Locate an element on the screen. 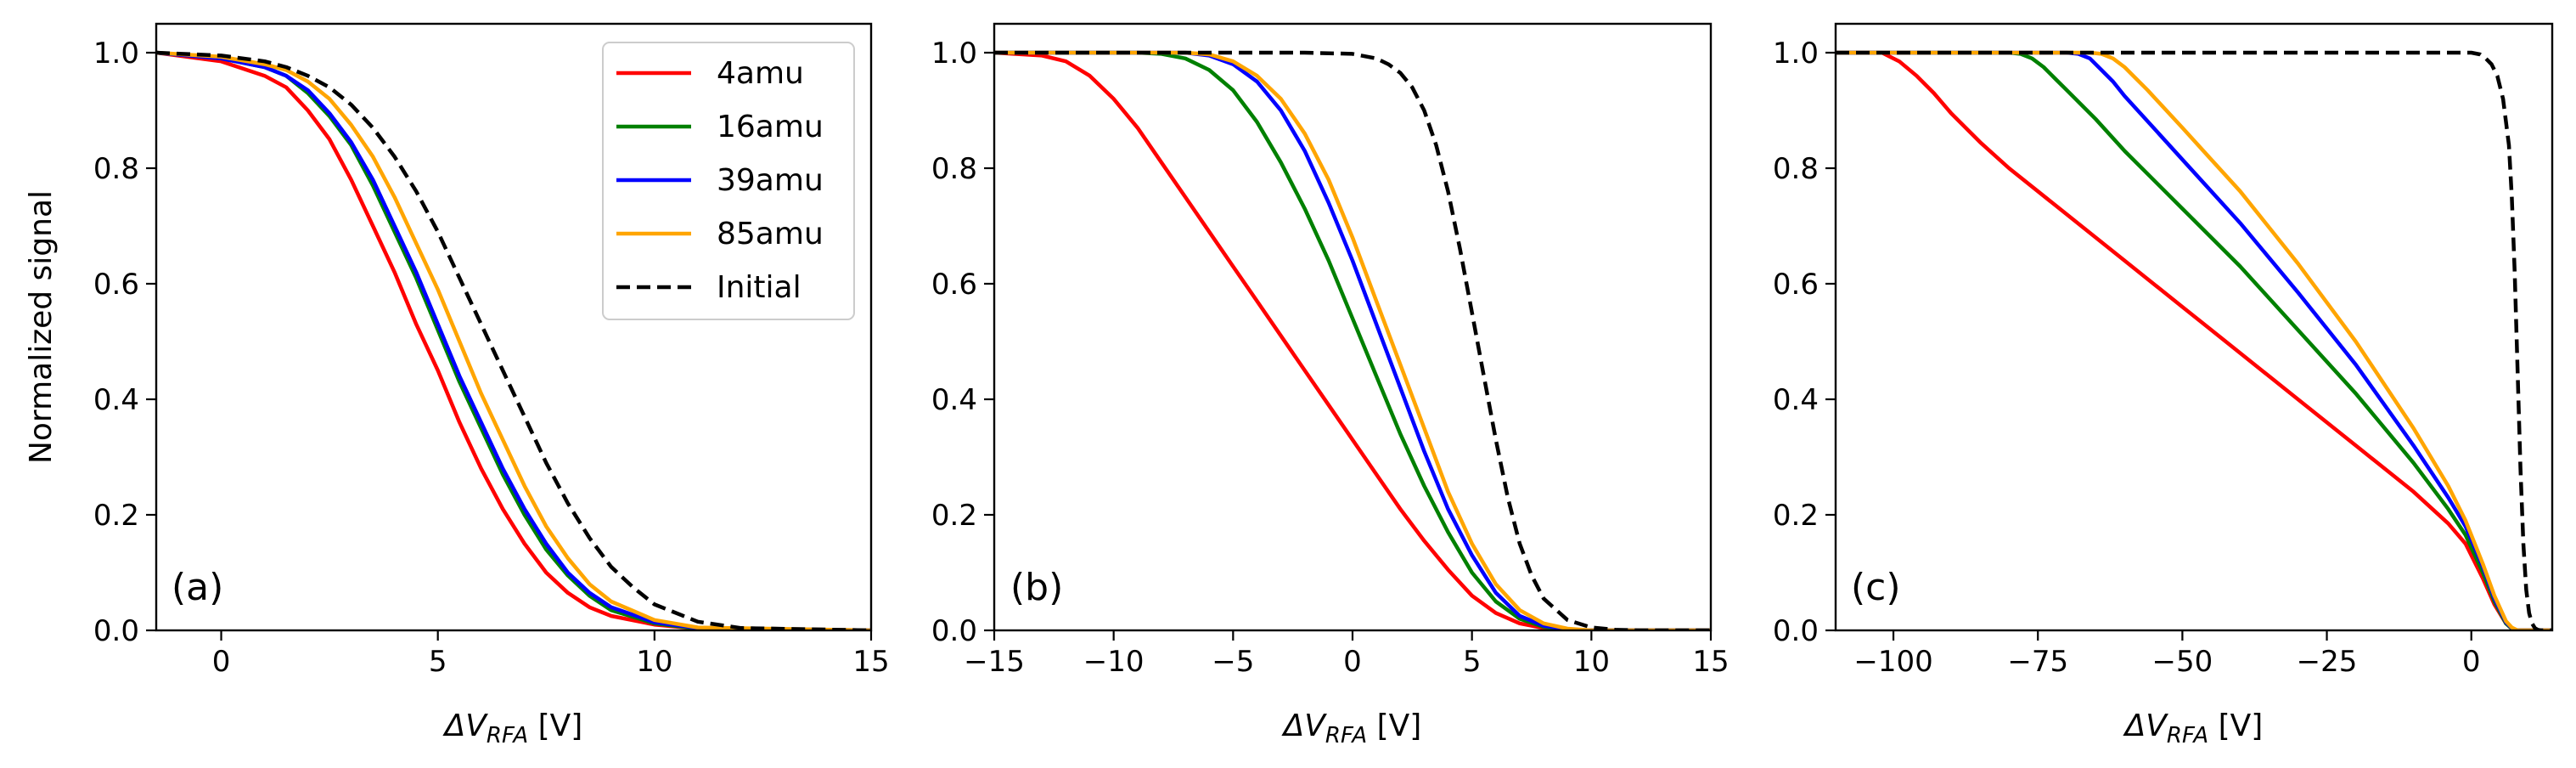 The height and width of the screenshot is (768, 2576). panel-c-xtick-label: −75 is located at coordinates (2037, 662).